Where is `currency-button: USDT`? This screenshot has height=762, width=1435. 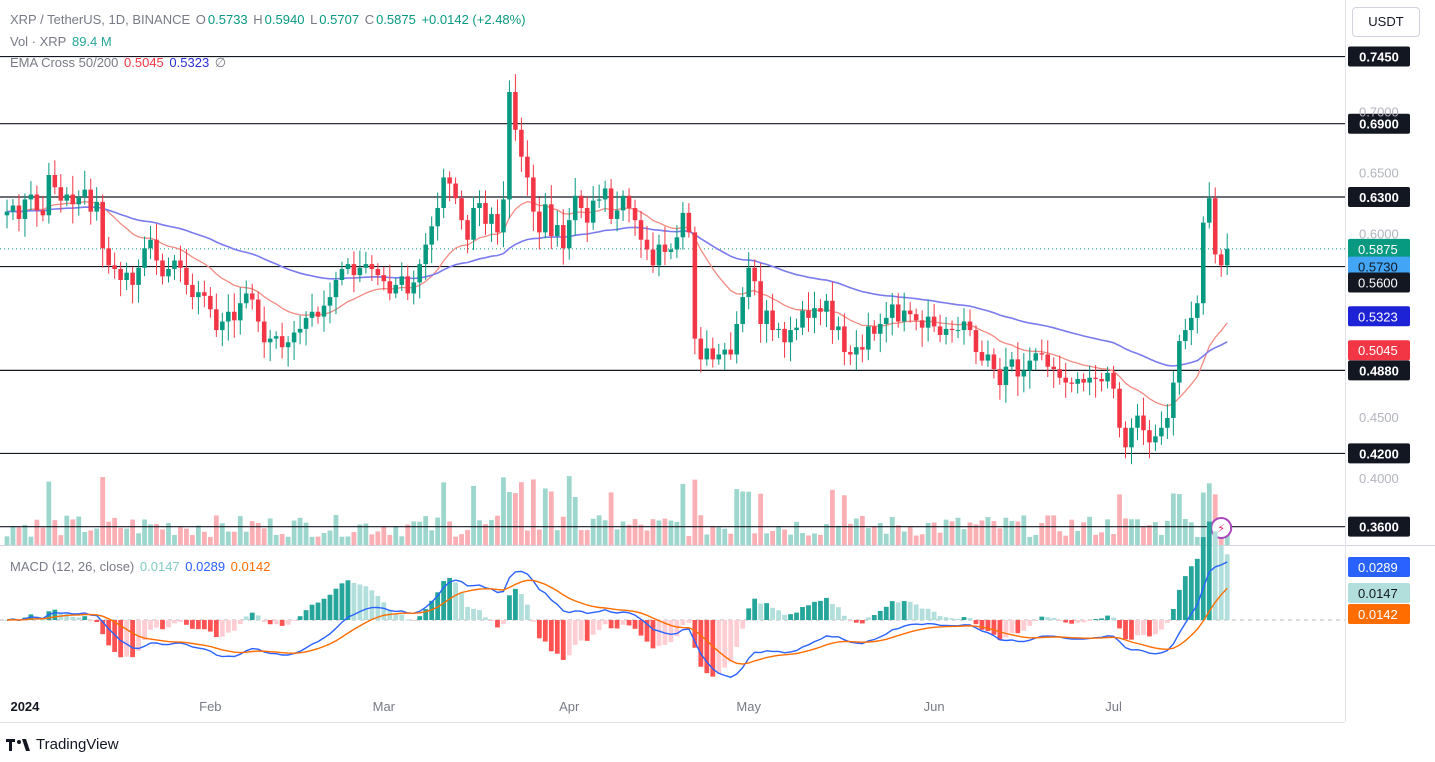 currency-button: USDT is located at coordinates (1386, 22).